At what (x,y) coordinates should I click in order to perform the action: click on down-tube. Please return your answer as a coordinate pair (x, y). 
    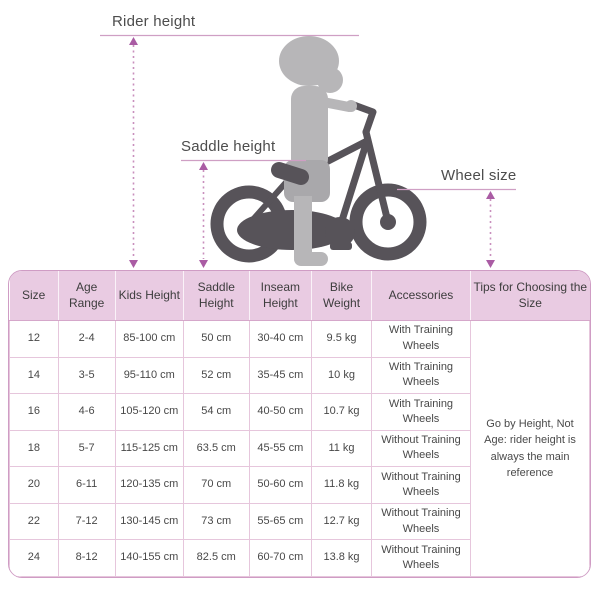
    Looking at the image, I should click on (353, 185).